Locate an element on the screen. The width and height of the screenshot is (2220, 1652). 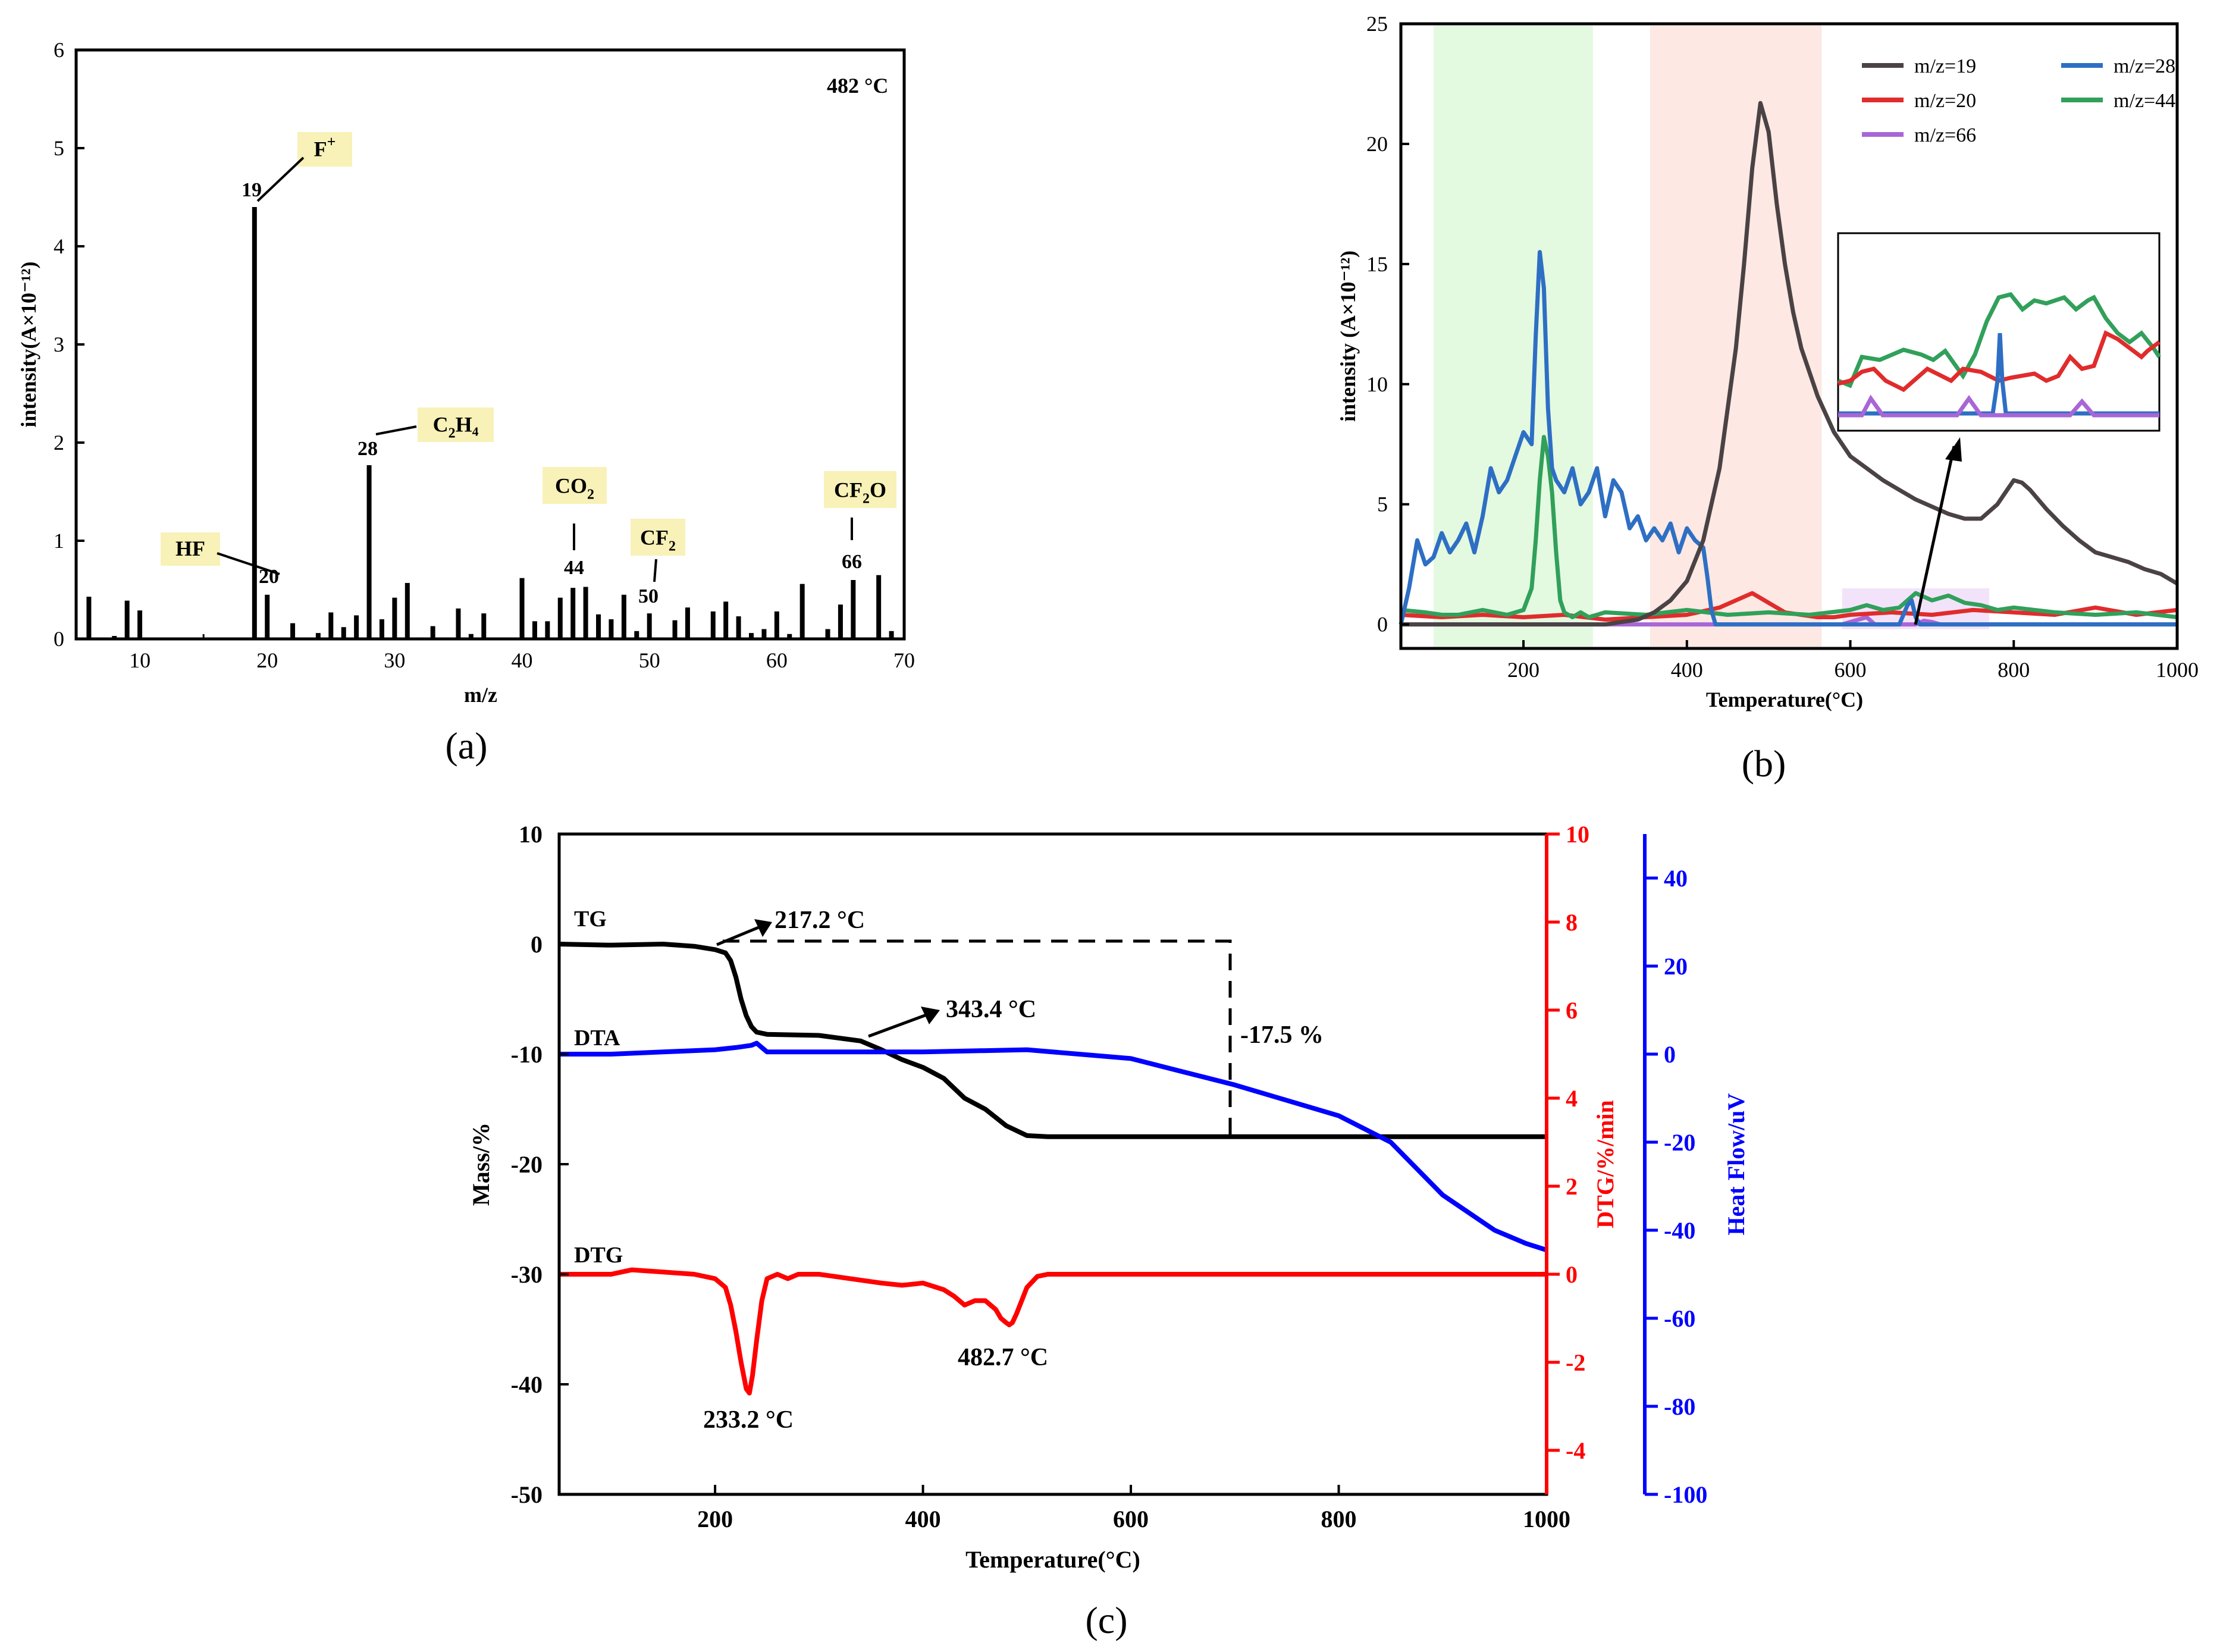
panel-c-heatflow-axis-label: Heat Flow/uV is located at coordinates (1736, 1164).